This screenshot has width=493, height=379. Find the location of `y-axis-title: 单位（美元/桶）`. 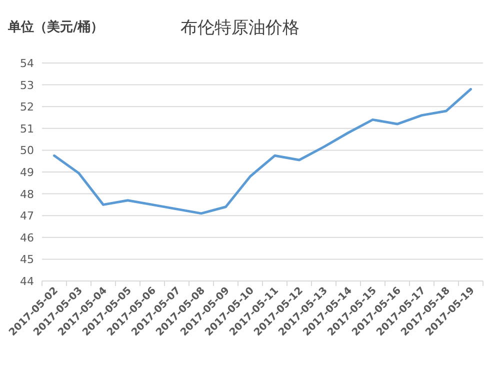

y-axis-title: 单位（美元/桶） is located at coordinates (55, 27).